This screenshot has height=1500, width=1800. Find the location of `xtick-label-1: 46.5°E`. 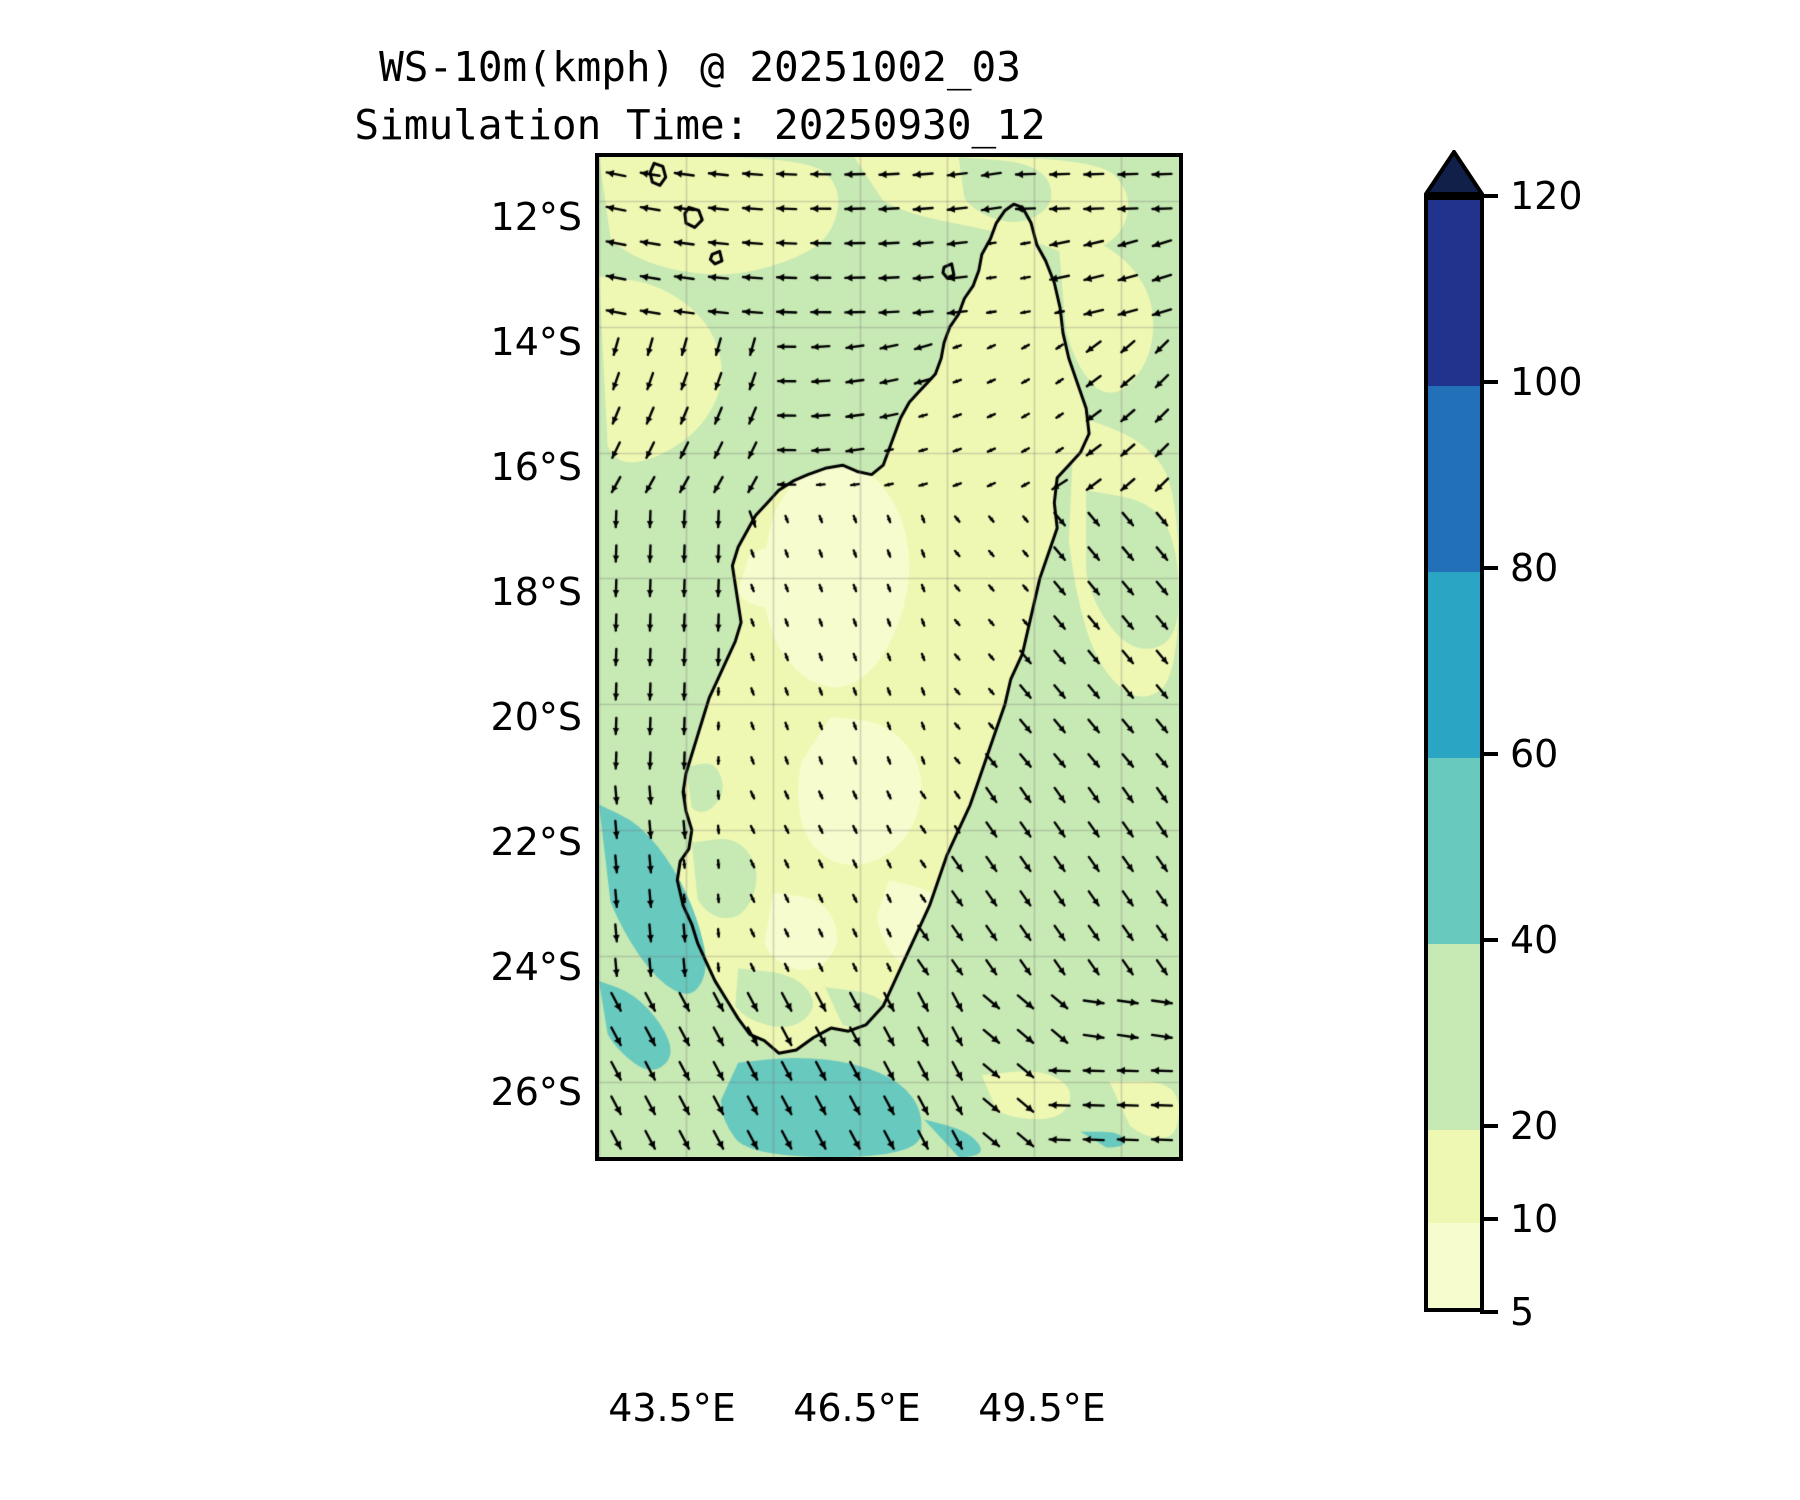

xtick-label-1: 46.5°E is located at coordinates (857, 1408).